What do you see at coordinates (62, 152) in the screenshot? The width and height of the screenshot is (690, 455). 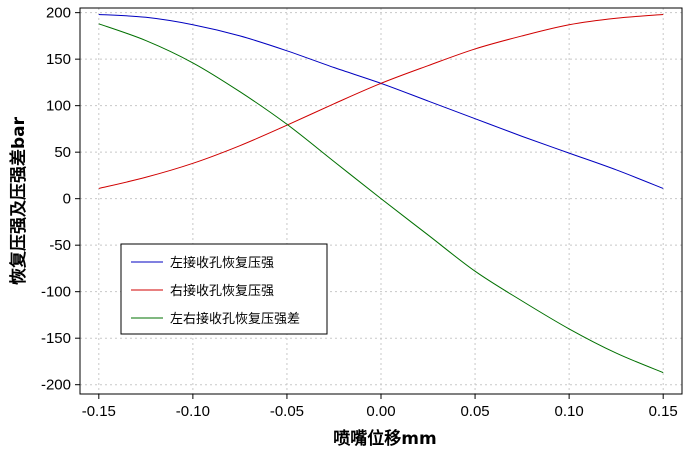 I see `y-tick-label: 50` at bounding box center [62, 152].